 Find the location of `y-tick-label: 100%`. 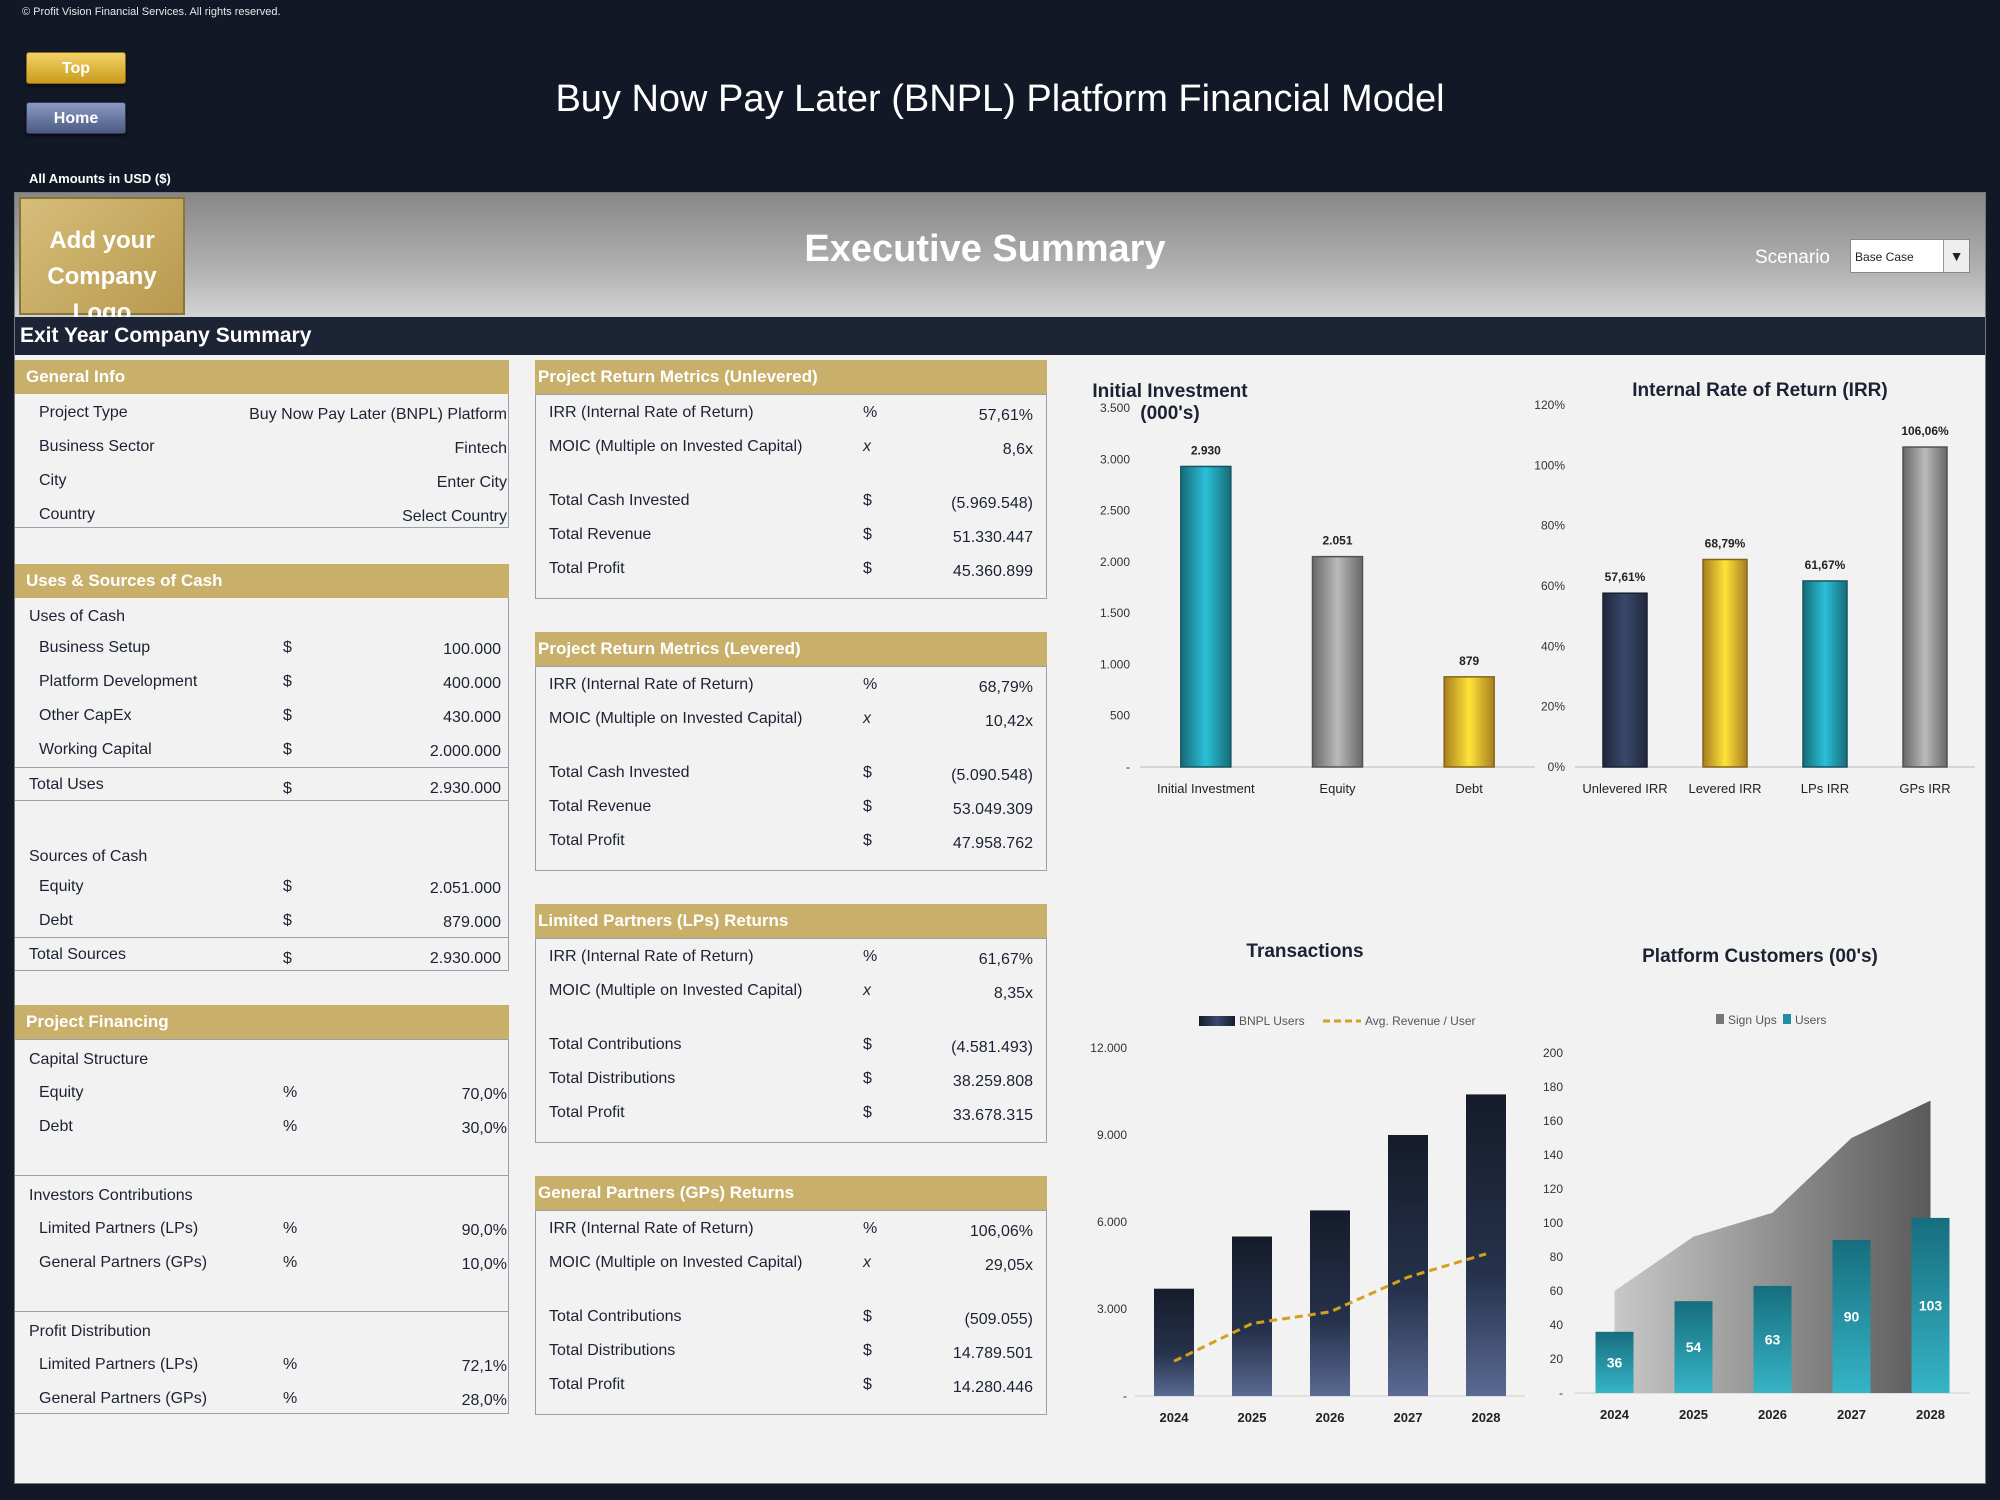

y-tick-label: 100% is located at coordinates (1550, 465).